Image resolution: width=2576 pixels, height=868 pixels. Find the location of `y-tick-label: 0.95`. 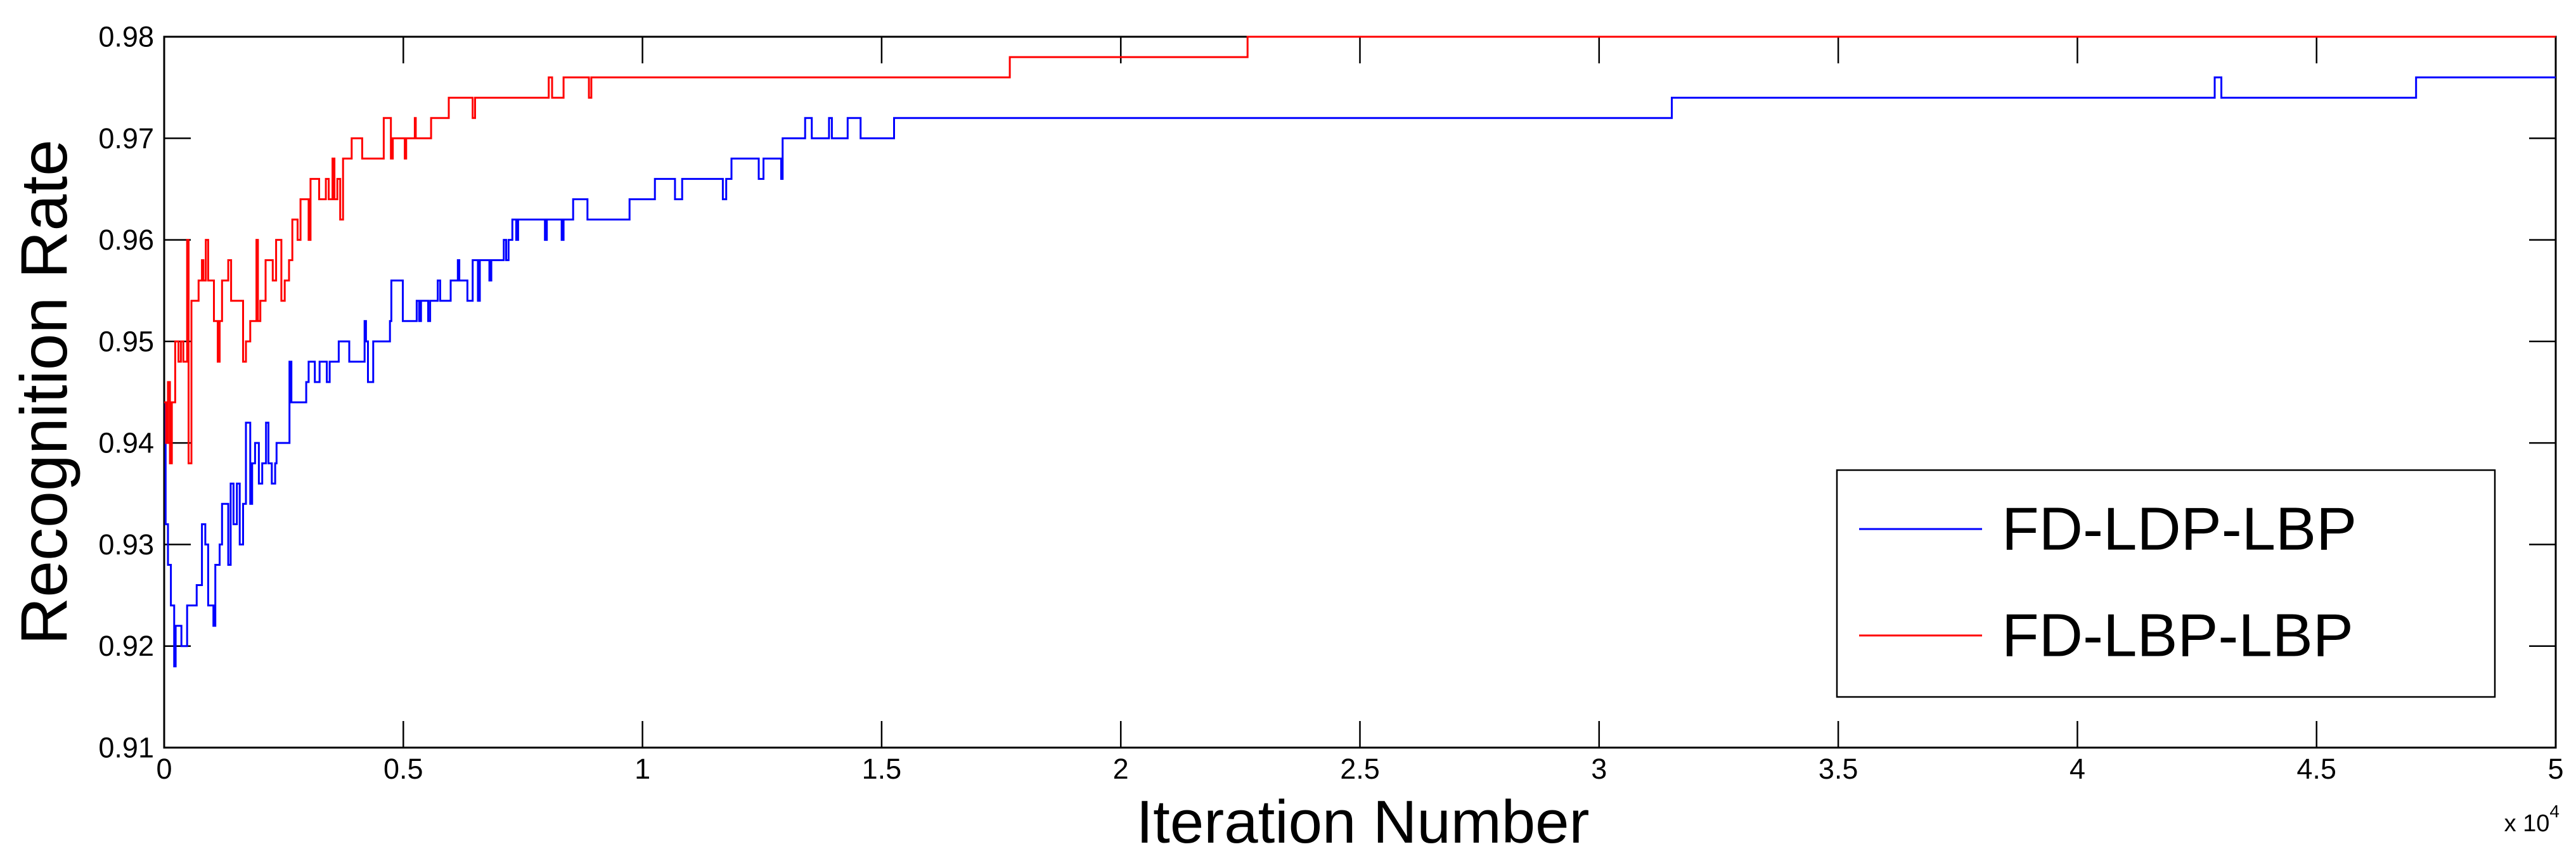

y-tick-label: 0.95 is located at coordinates (126, 341).